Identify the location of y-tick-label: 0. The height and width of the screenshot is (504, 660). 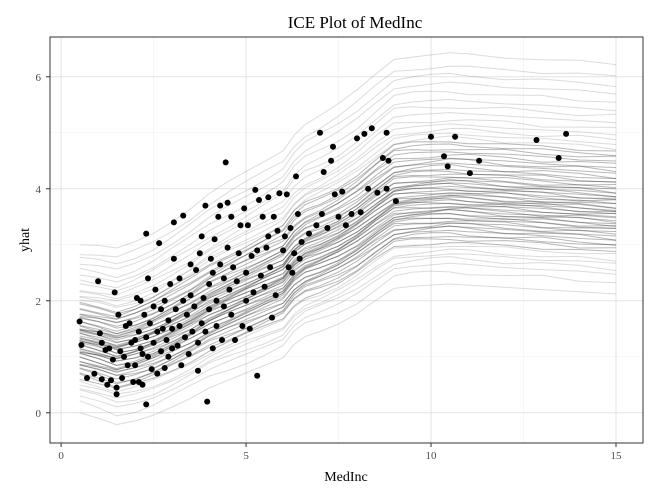
(39, 414).